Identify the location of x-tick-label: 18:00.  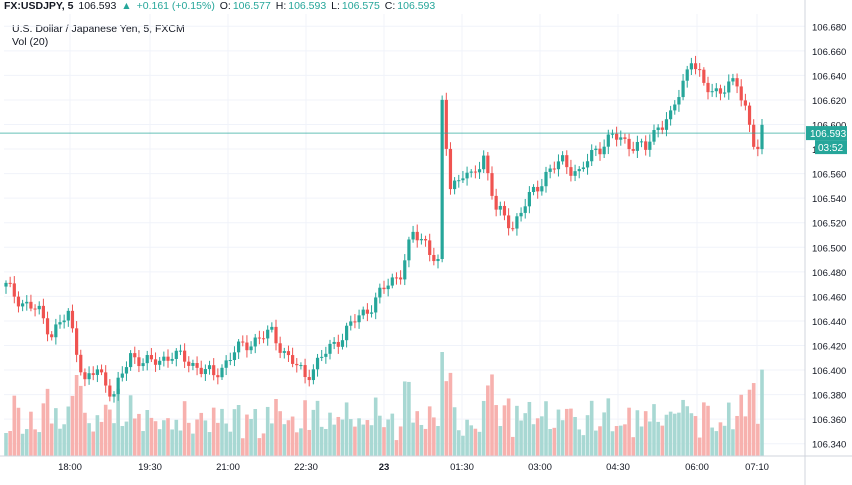
(70, 467).